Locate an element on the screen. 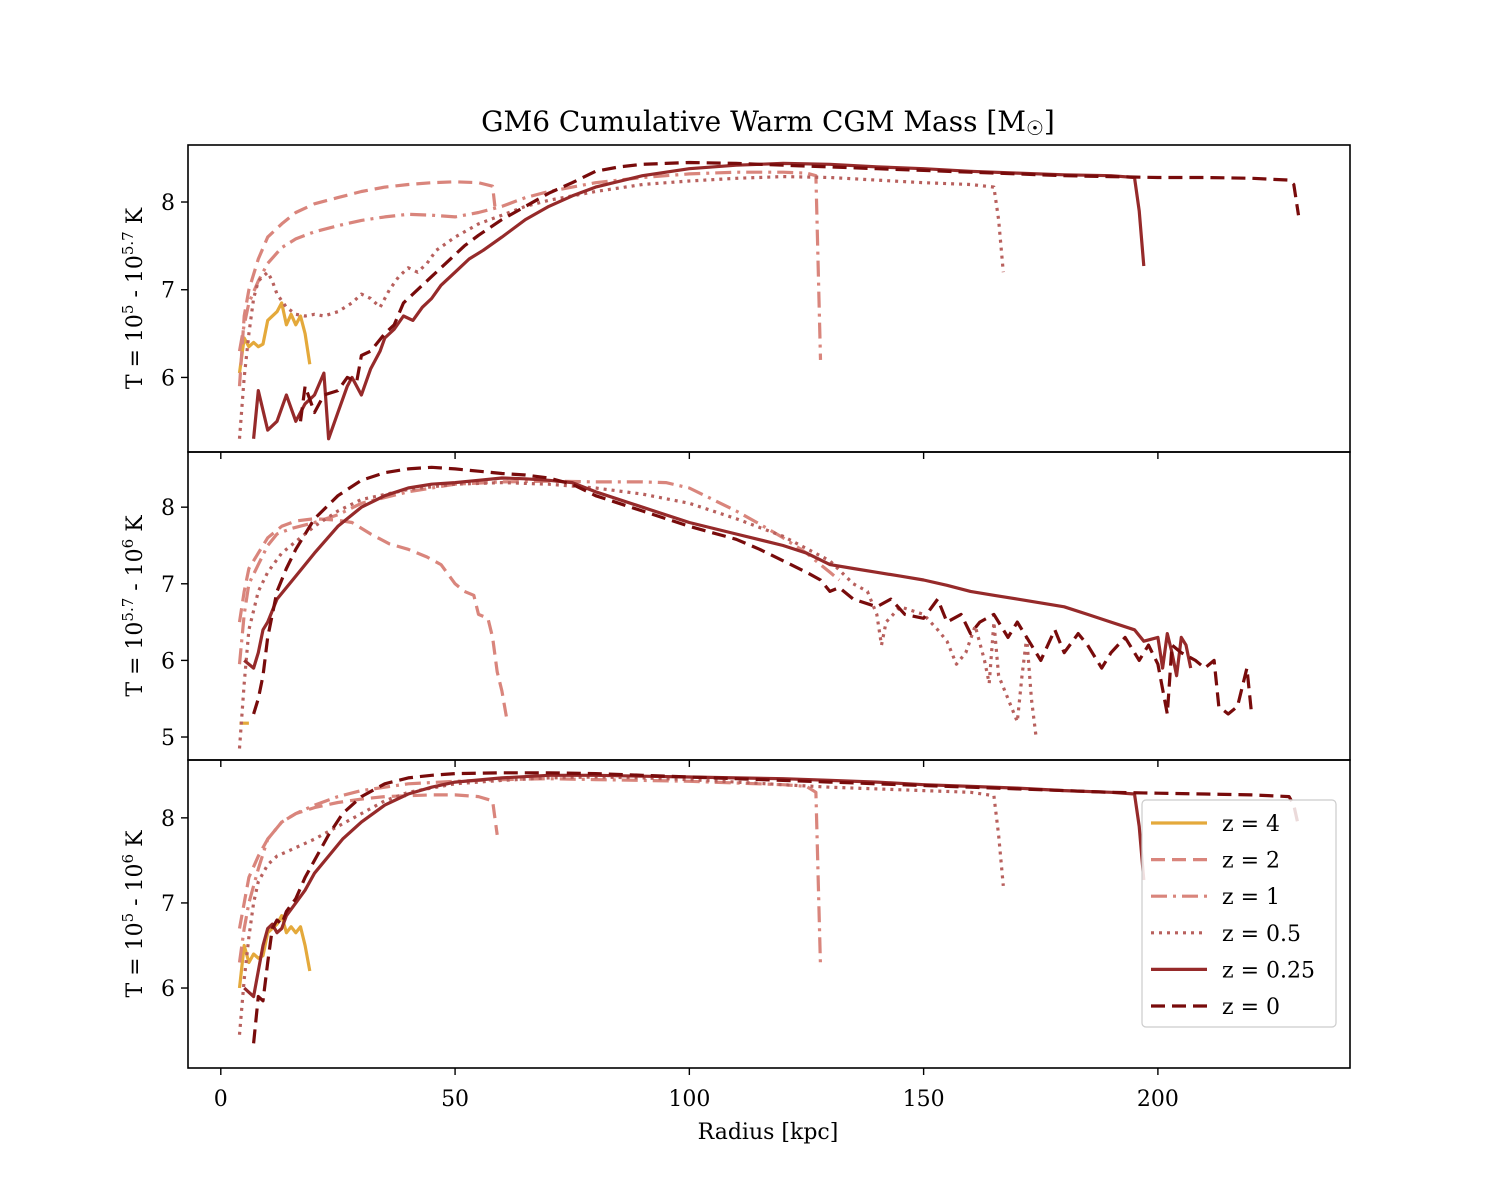  x-tick-label: 200 is located at coordinates (1158, 1099).